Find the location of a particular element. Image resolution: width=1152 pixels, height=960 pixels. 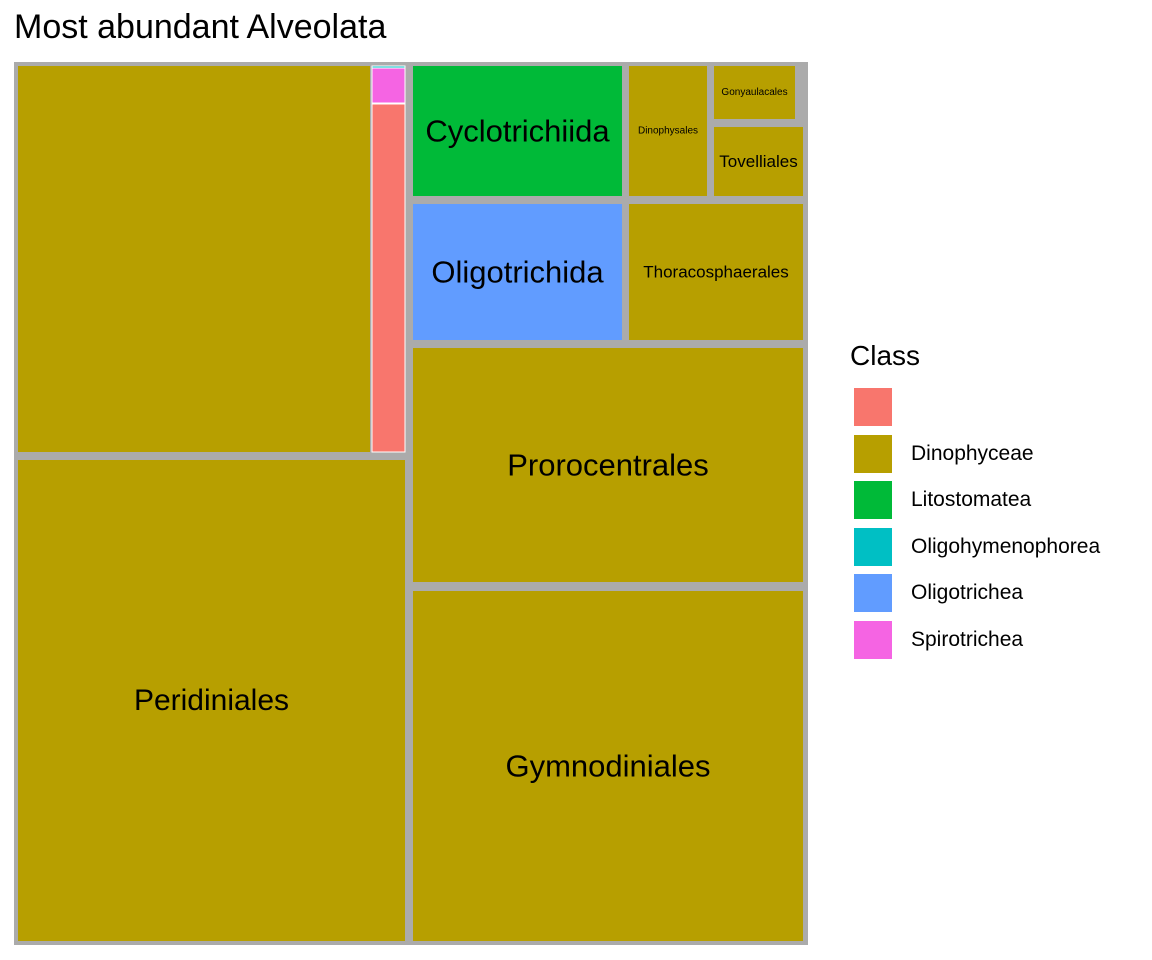

legend-row is located at coordinates (975, 407).